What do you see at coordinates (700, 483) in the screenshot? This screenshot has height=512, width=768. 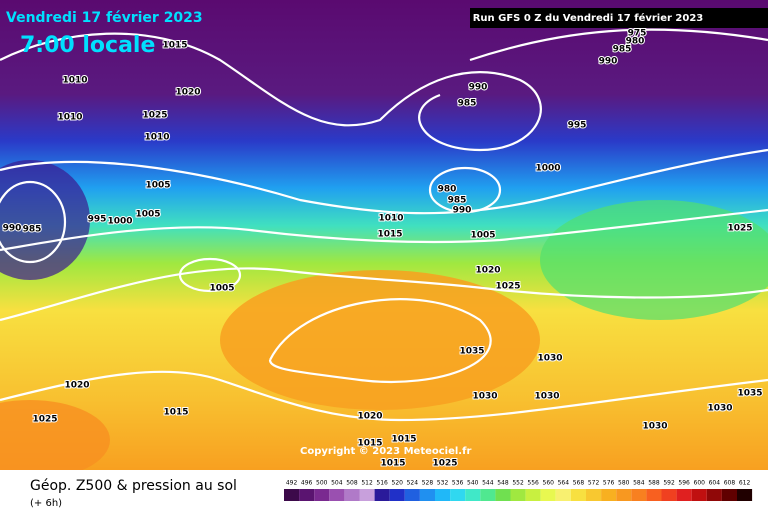 I see `scale-label: 600` at bounding box center [700, 483].